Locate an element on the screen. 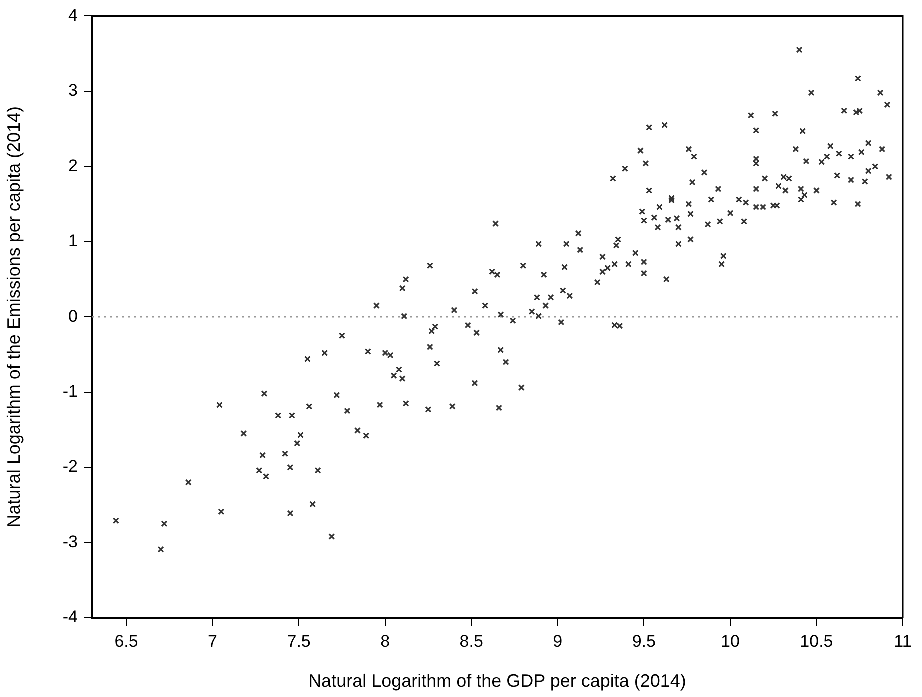 The height and width of the screenshot is (697, 922). x-tick-label: 9 is located at coordinates (558, 641).